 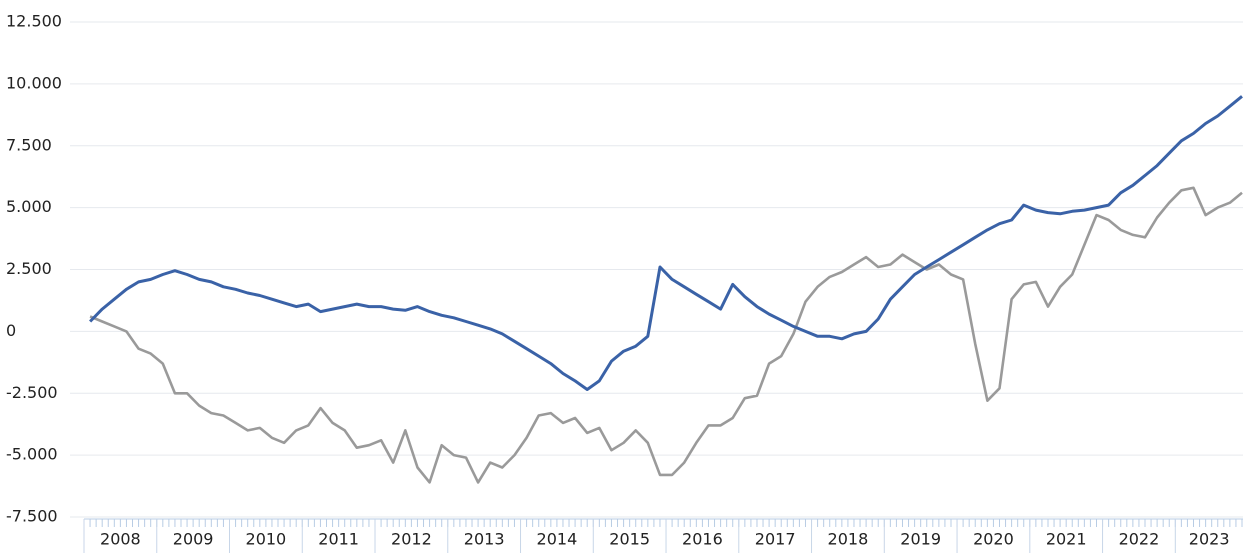 What do you see at coordinates (29, 144) in the screenshot?
I see `y-tick-label: 7.500` at bounding box center [29, 144].